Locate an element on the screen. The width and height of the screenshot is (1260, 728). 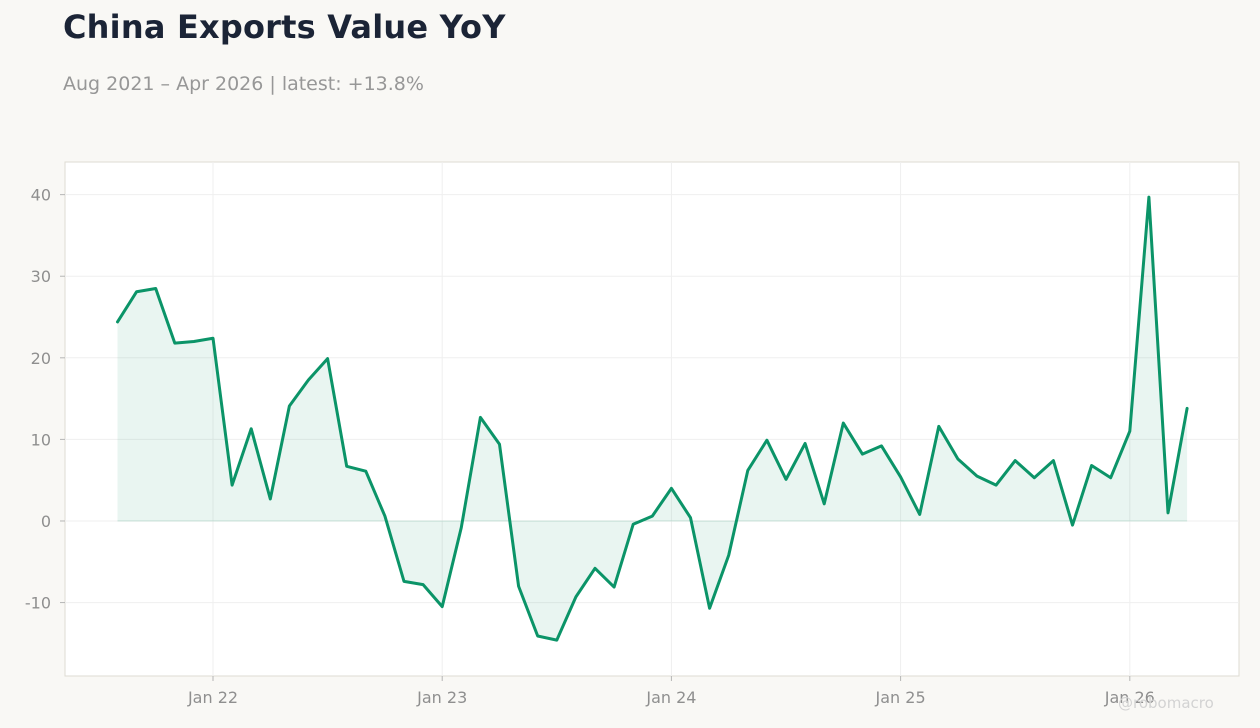
x-tick-label: Jan 23 is located at coordinates (441, 697).